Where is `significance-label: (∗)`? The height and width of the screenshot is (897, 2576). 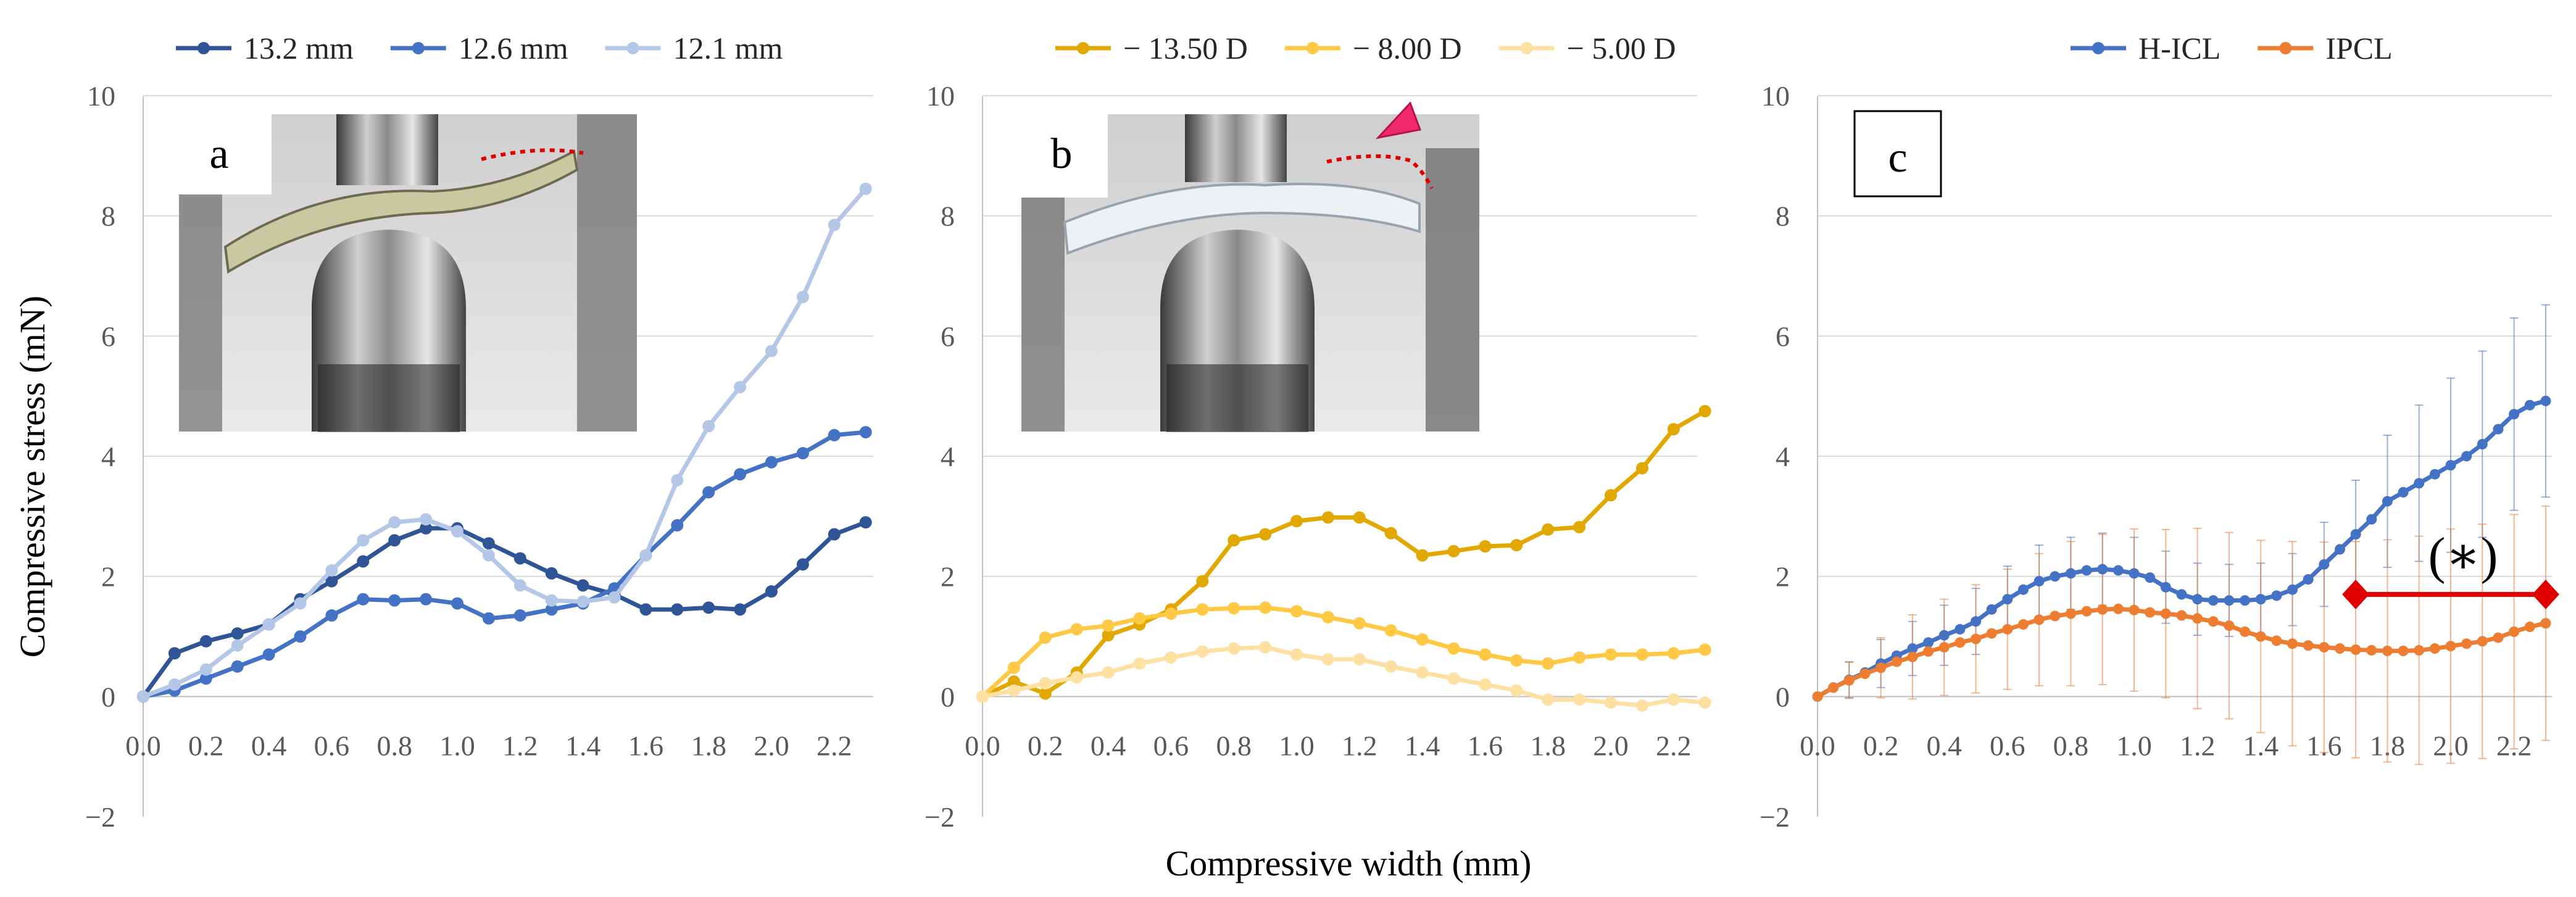 significance-label: (∗) is located at coordinates (2463, 556).